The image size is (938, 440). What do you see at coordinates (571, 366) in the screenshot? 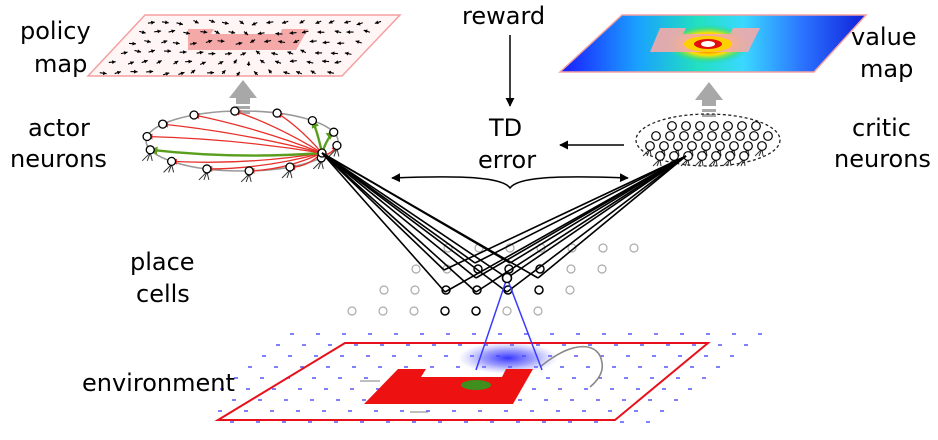
I see `trajectory-path` at bounding box center [571, 366].